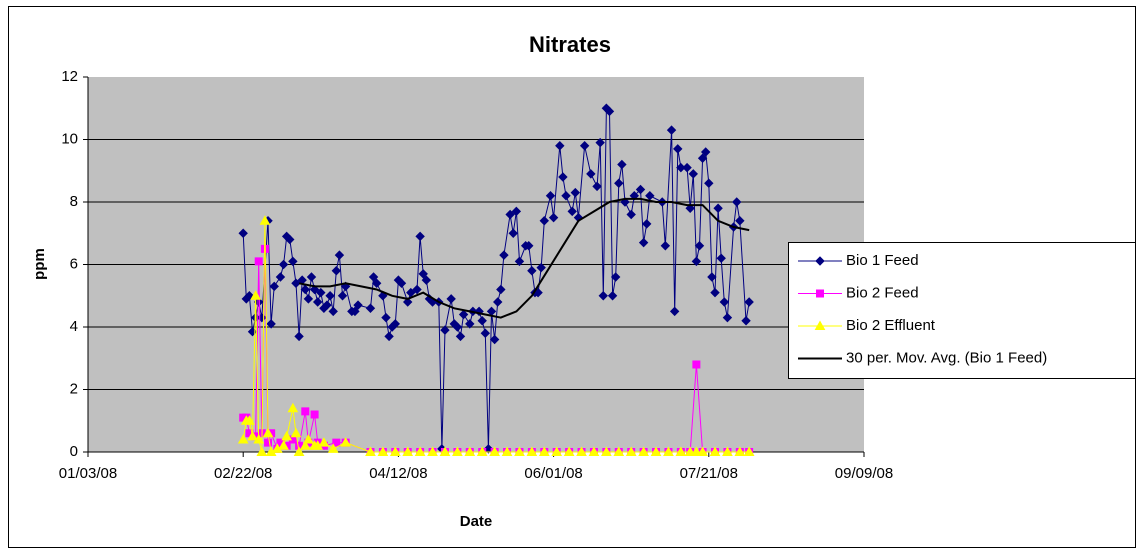  What do you see at coordinates (69, 138) in the screenshot?
I see `y-tick-label: 10` at bounding box center [69, 138].